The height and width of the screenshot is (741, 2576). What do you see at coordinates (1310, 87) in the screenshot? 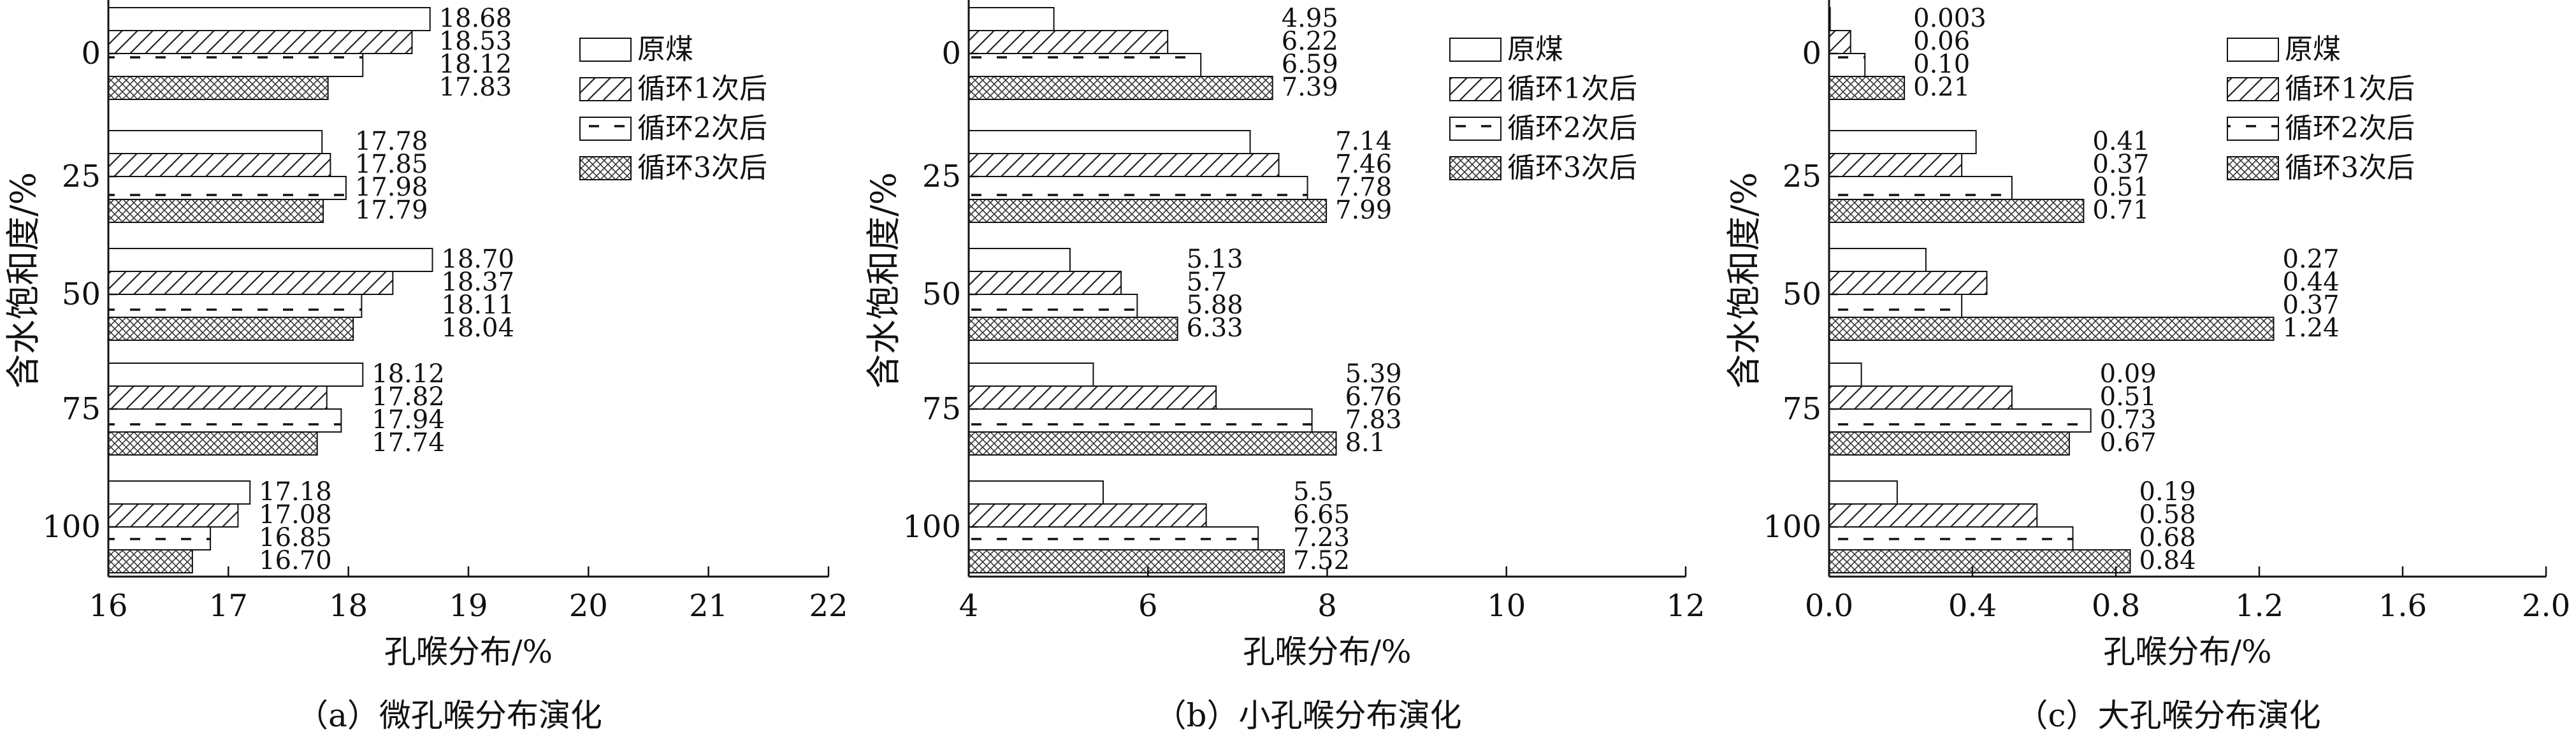
I see `data-label-2-c0-s3: 7.39` at bounding box center [1310, 87].